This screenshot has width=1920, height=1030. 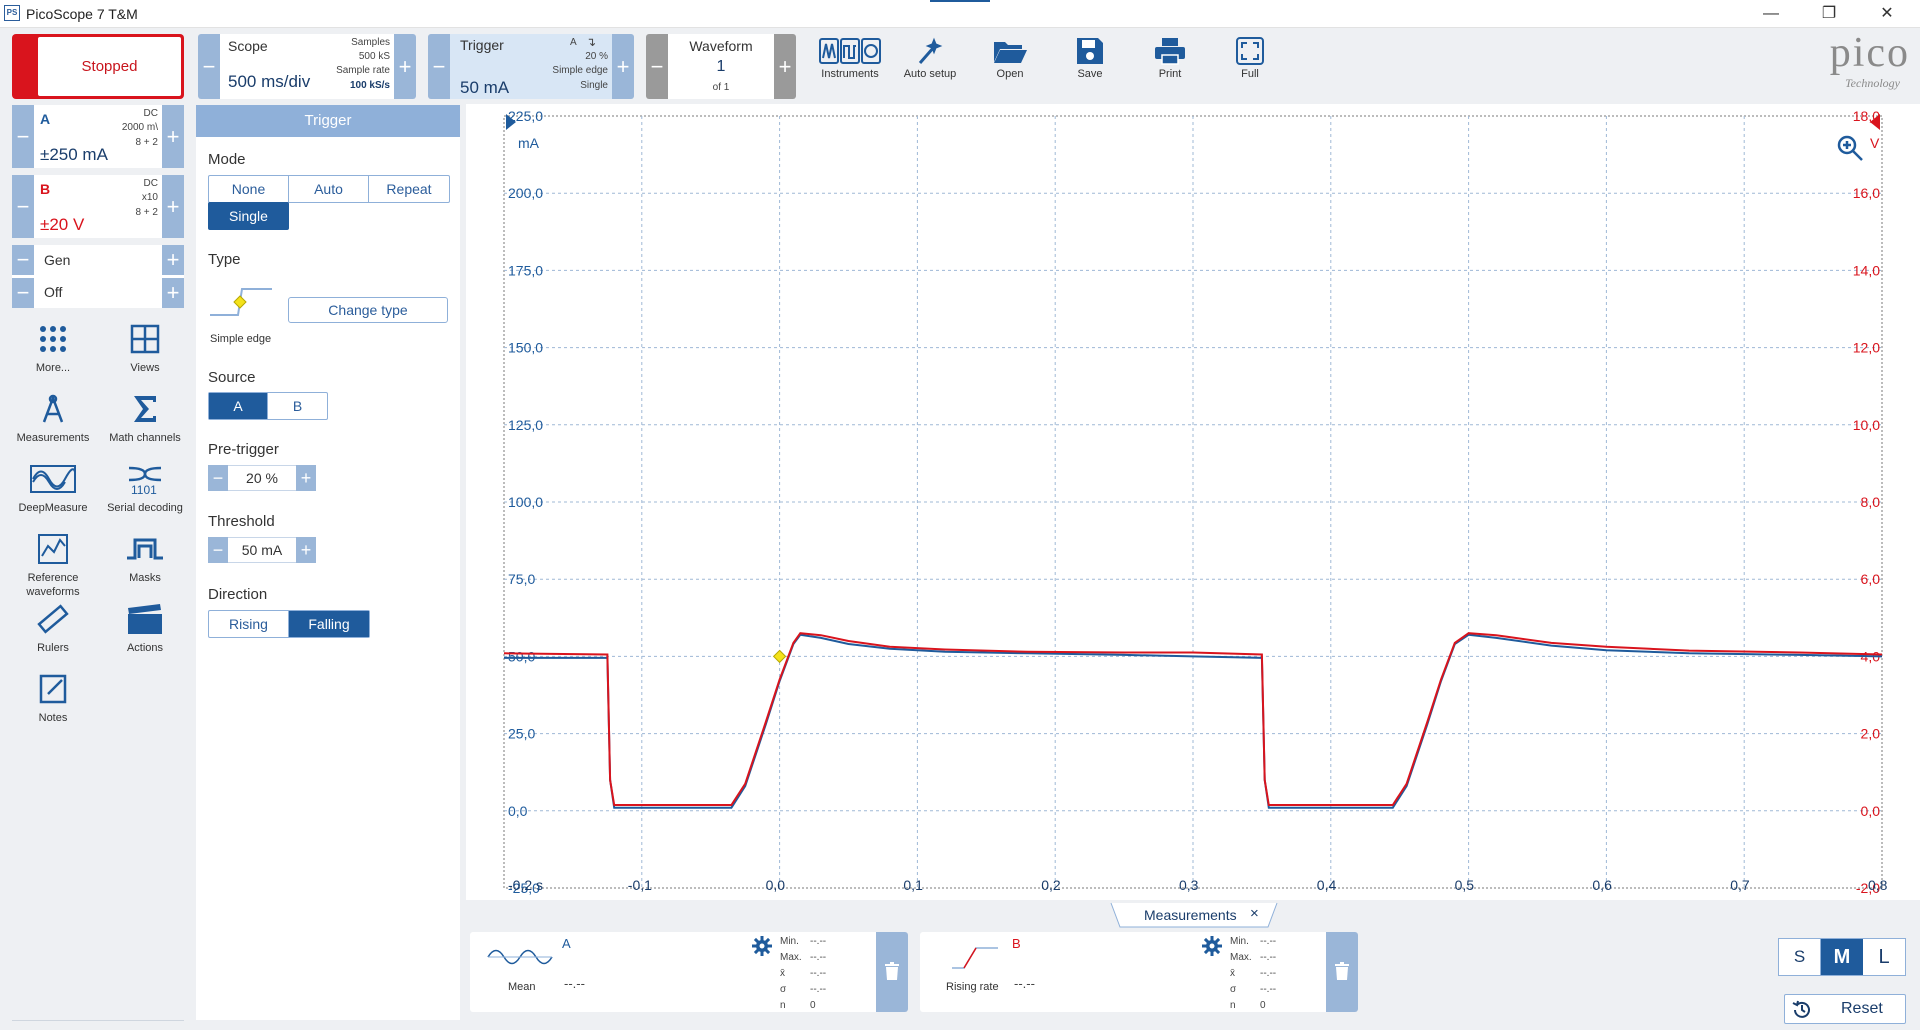 What do you see at coordinates (1871, 734) in the screenshot?
I see `y-right-tick-label: 2,0` at bounding box center [1871, 734].